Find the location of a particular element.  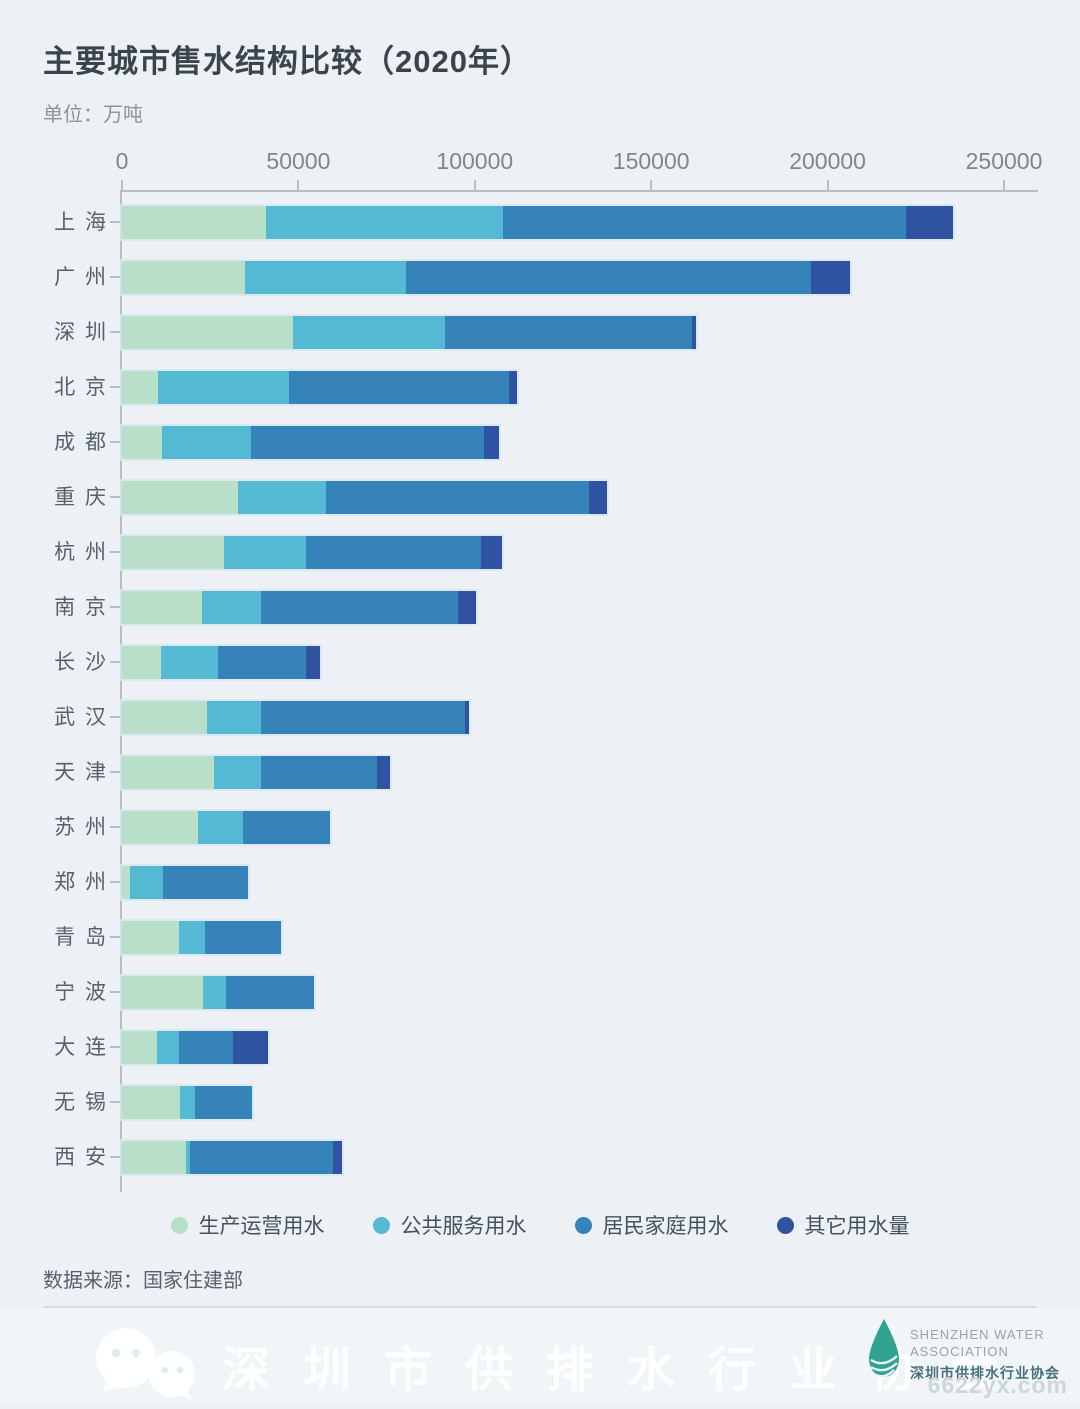

bar-row: 北 京 is located at coordinates (540, 387).